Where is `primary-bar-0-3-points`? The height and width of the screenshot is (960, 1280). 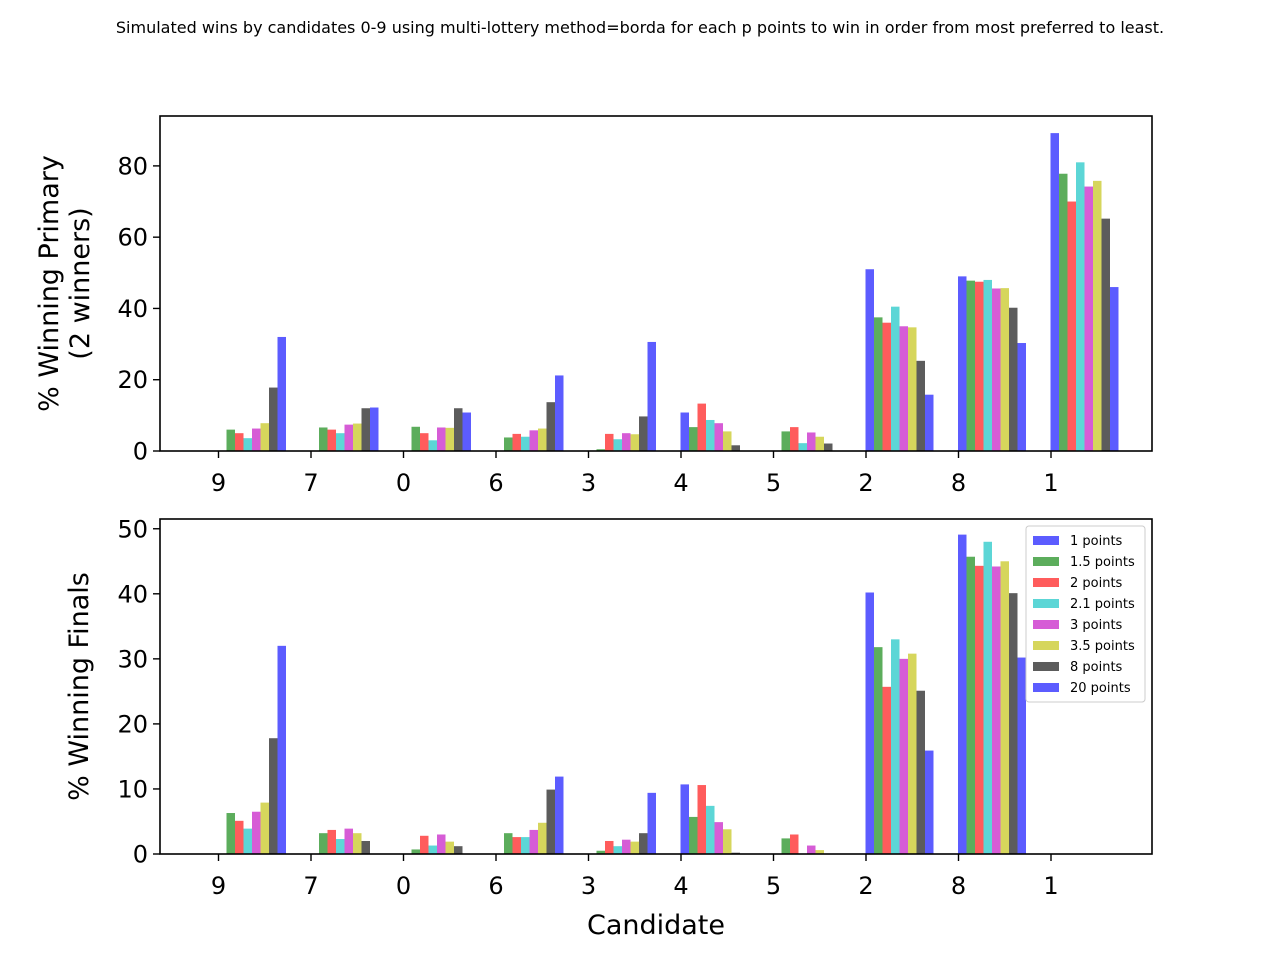
primary-bar-0-3-points is located at coordinates (441, 439).